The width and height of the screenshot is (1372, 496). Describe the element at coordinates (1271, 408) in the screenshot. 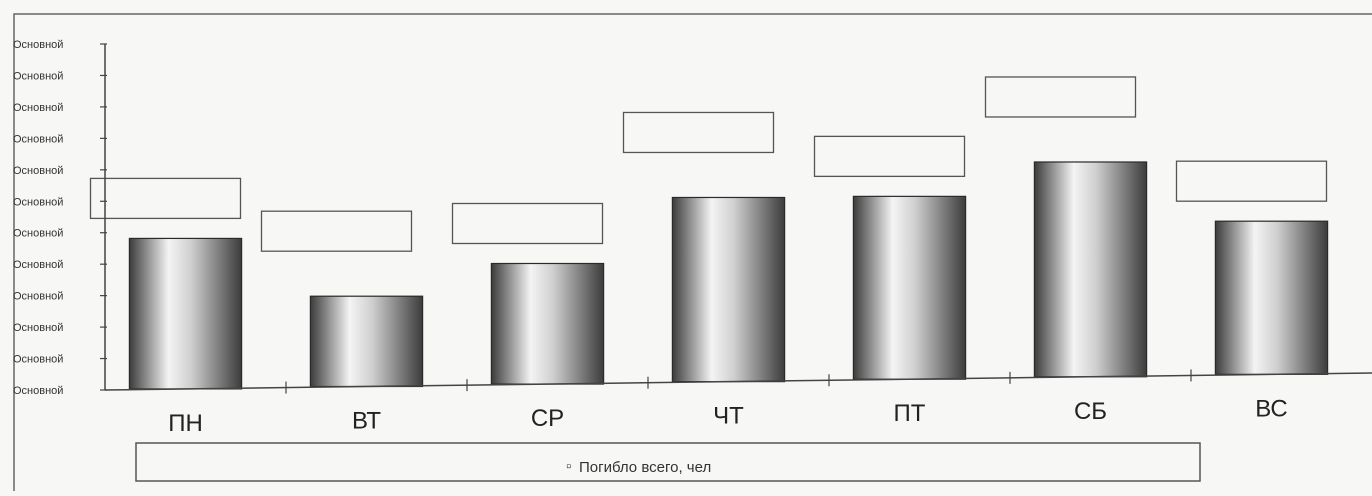

I see `x-tick-label: ВС` at that location.